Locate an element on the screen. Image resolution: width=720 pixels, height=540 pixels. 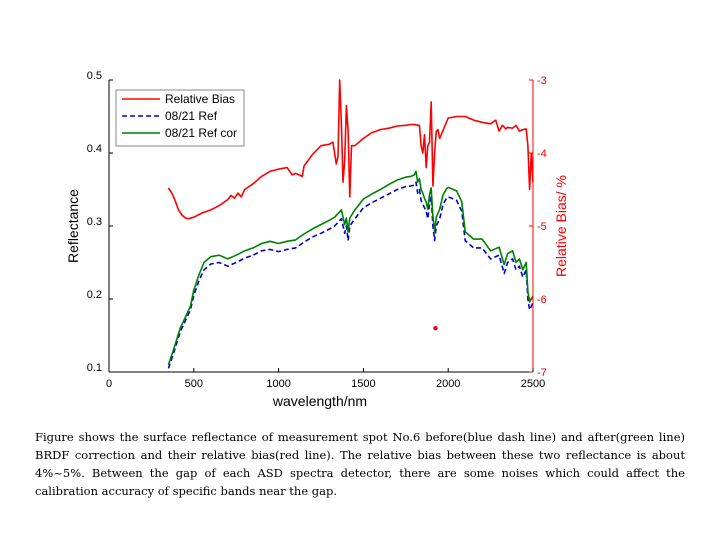
y-tick-label: 0.5 is located at coordinates (94, 76).